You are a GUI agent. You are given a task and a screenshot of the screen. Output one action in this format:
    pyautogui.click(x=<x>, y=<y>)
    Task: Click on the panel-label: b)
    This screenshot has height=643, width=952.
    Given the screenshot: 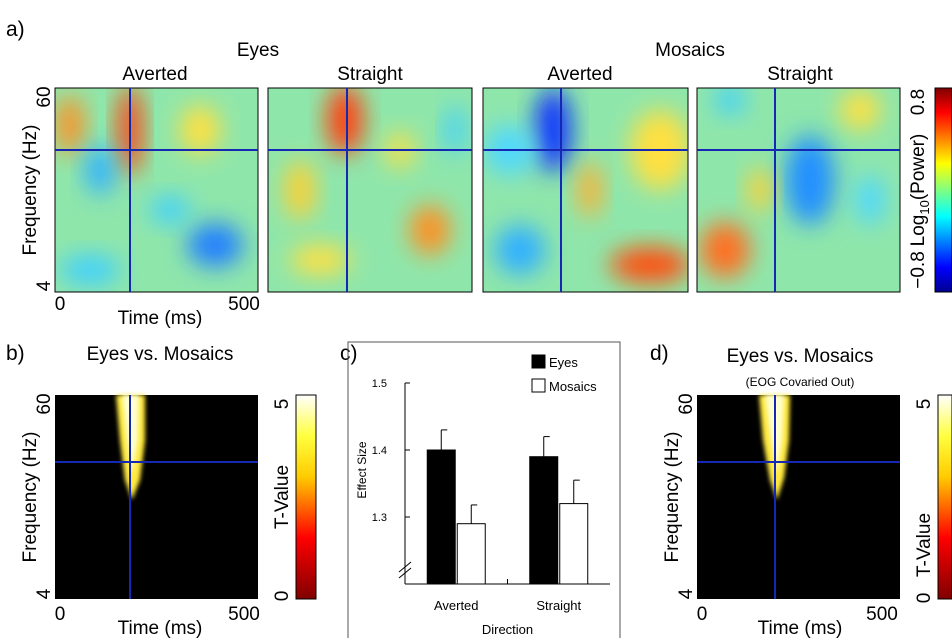 What is the action you would take?
    pyautogui.click(x=15, y=353)
    